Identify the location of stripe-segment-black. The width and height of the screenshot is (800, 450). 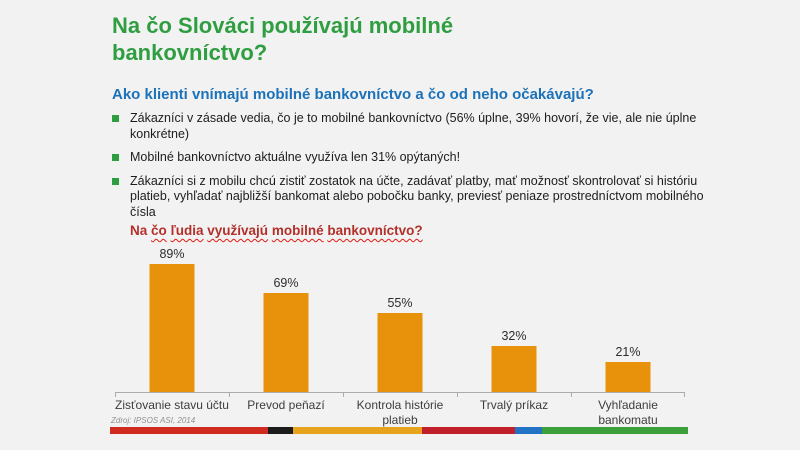
(280, 430).